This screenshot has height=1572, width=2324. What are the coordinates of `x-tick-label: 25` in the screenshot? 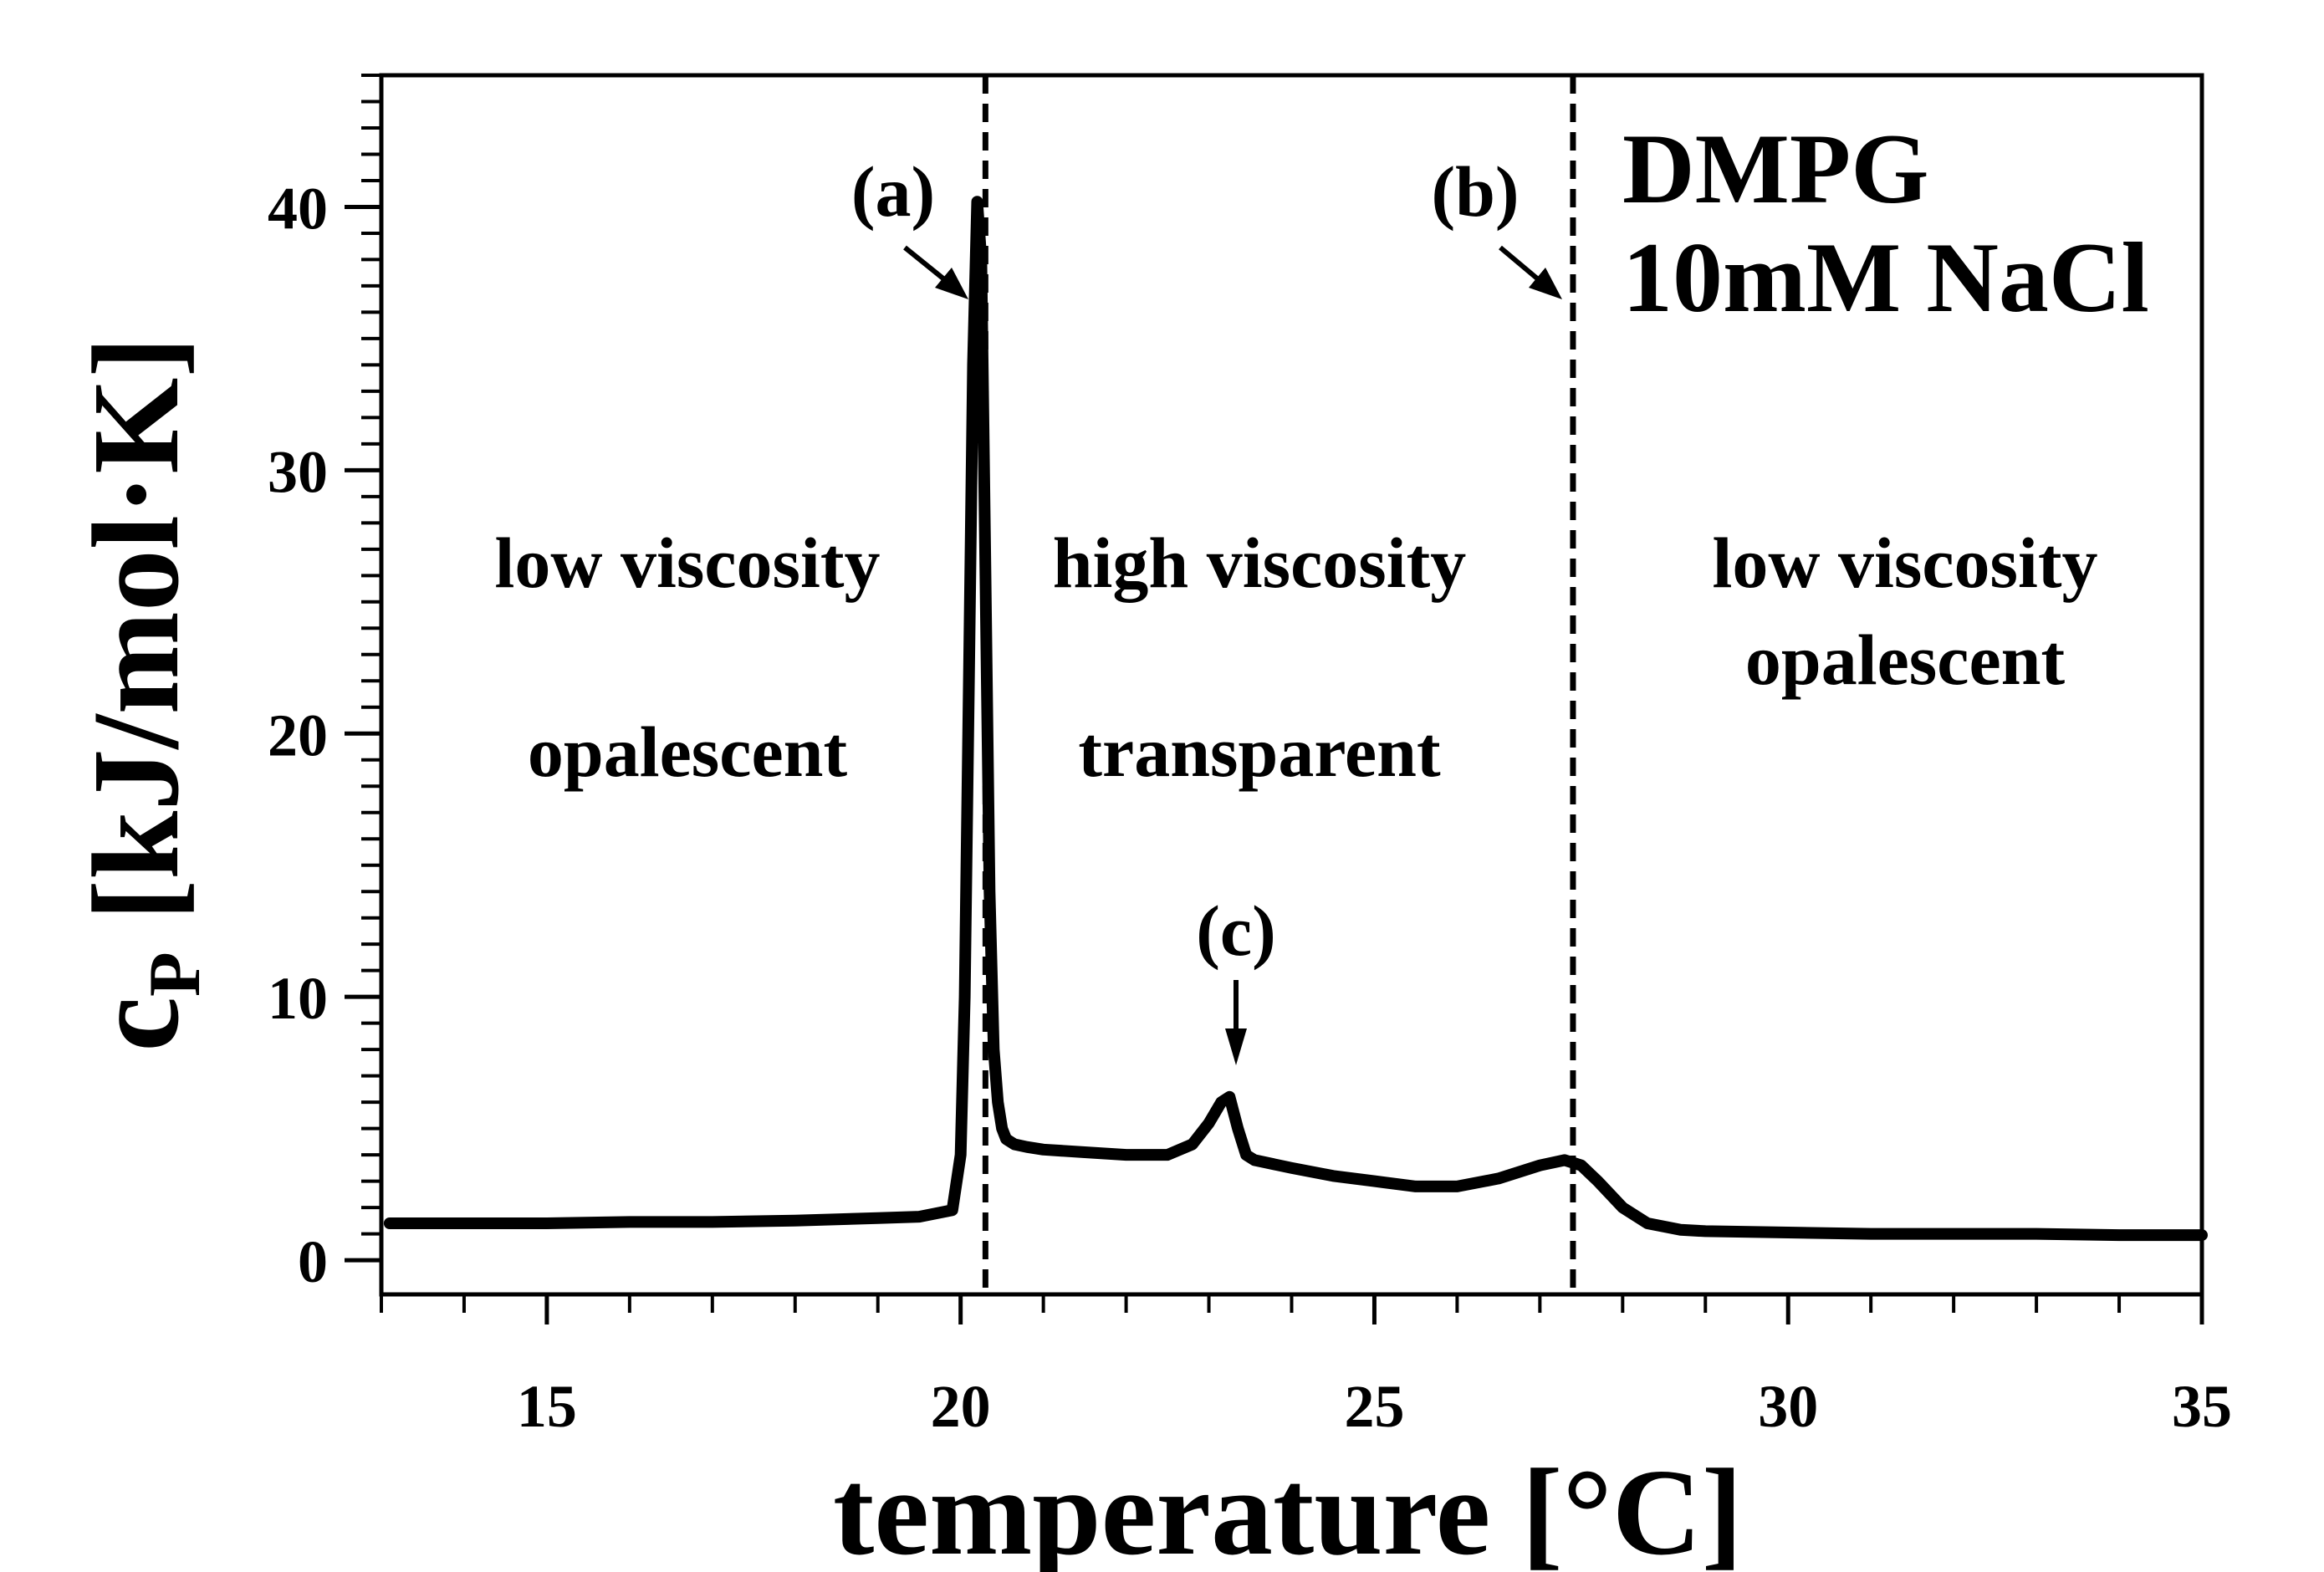 It's located at (1374, 1406).